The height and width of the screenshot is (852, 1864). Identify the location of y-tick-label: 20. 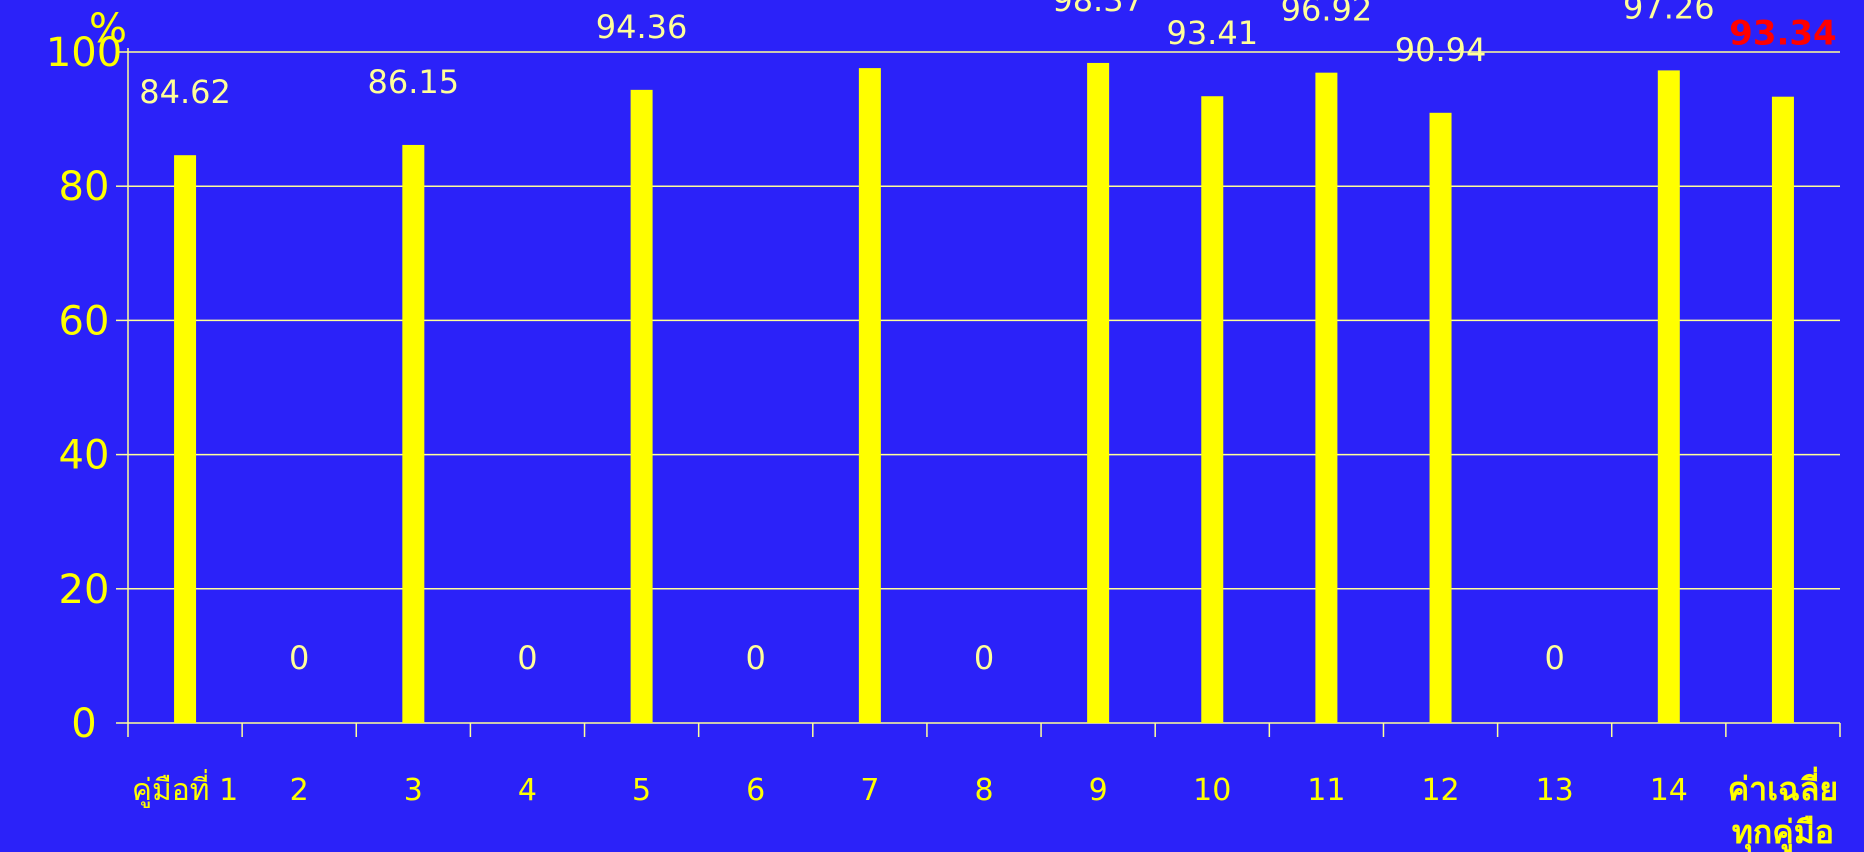
(84, 590).